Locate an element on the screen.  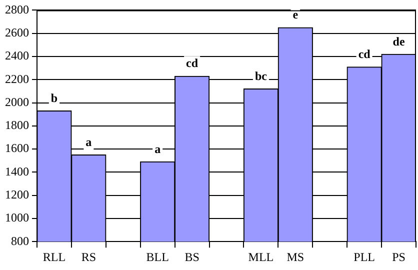
x-tick-label: RS is located at coordinates (88, 257).